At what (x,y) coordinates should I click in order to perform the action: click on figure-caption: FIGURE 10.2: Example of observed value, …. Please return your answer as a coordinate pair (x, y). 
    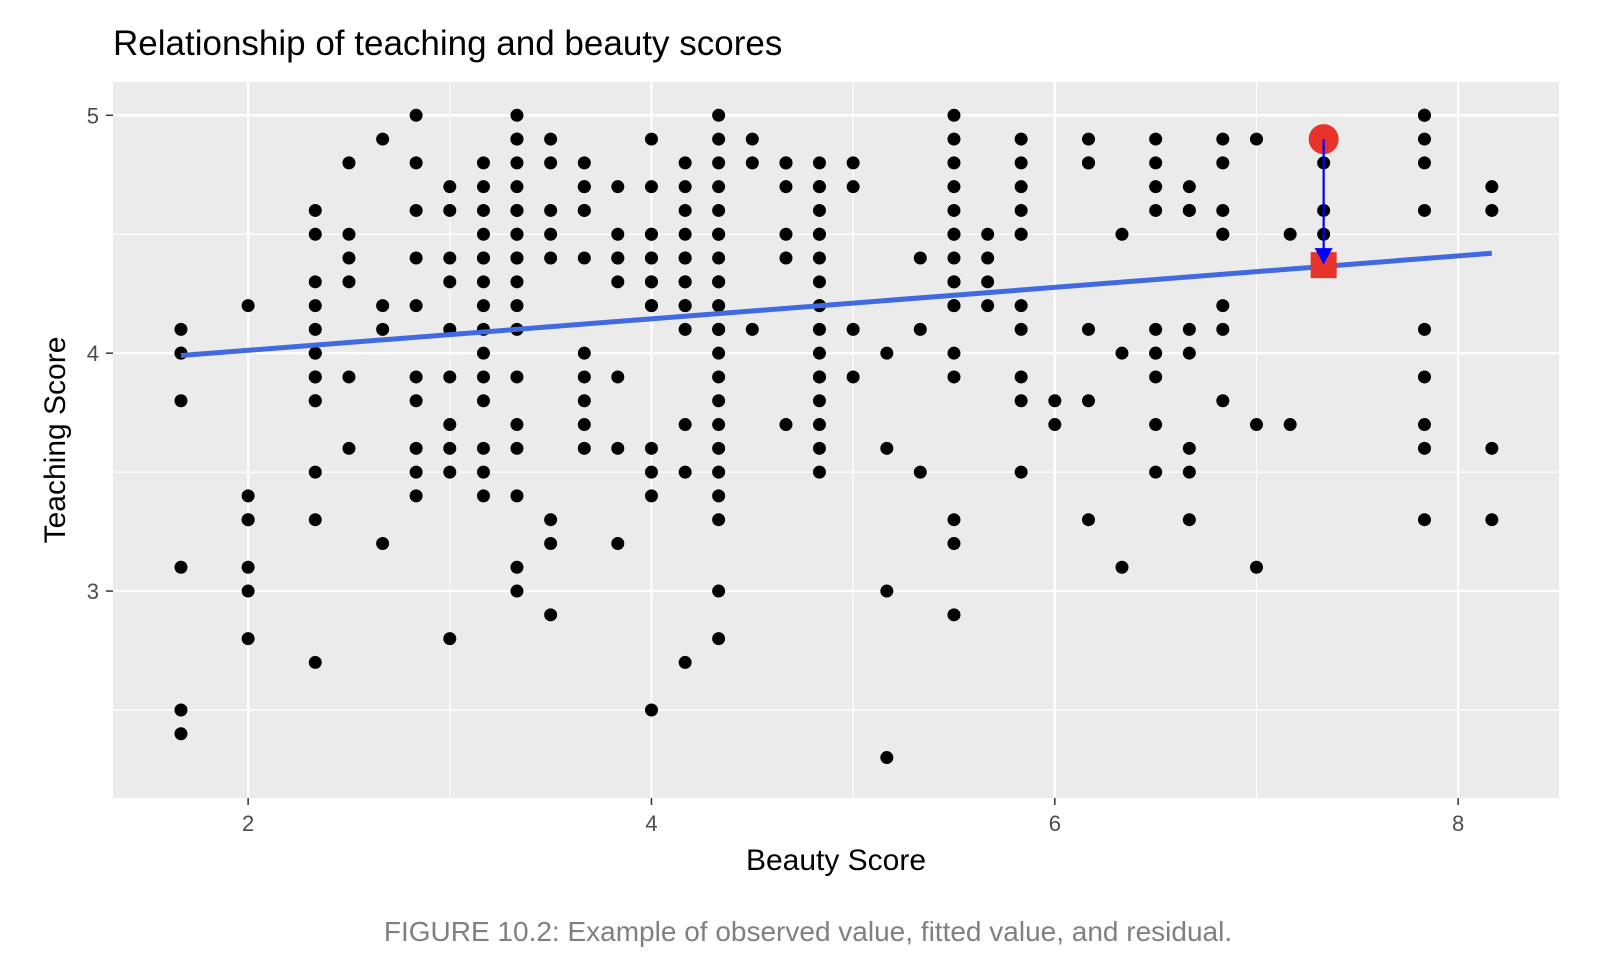
    Looking at the image, I should click on (808, 931).